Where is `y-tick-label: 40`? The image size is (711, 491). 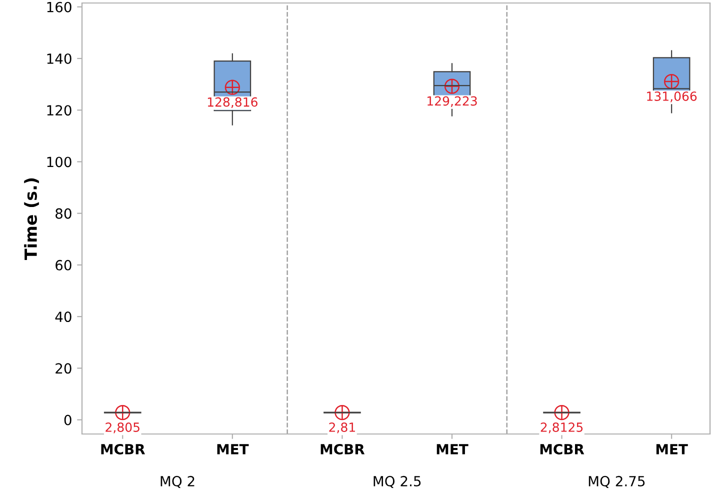
y-tick-label: 40 is located at coordinates (63, 317).